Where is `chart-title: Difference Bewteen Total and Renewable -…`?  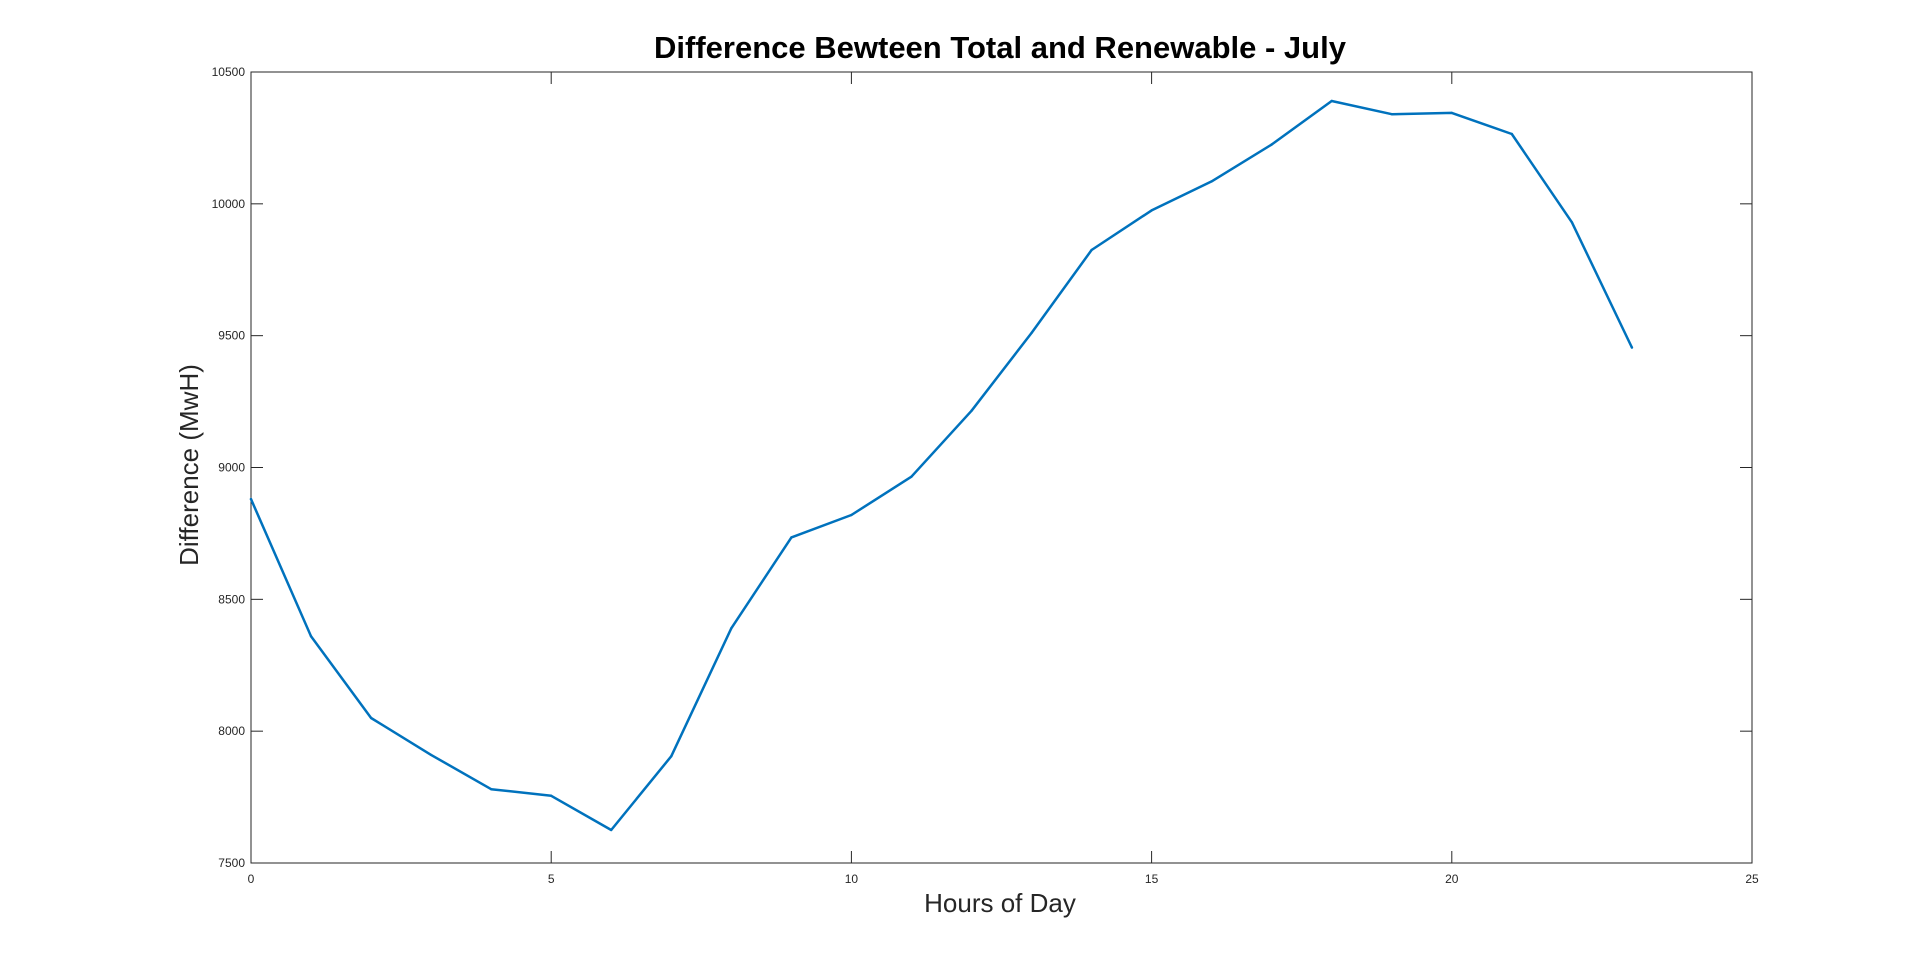
chart-title: Difference Bewteen Total and Renewable -… is located at coordinates (1000, 47).